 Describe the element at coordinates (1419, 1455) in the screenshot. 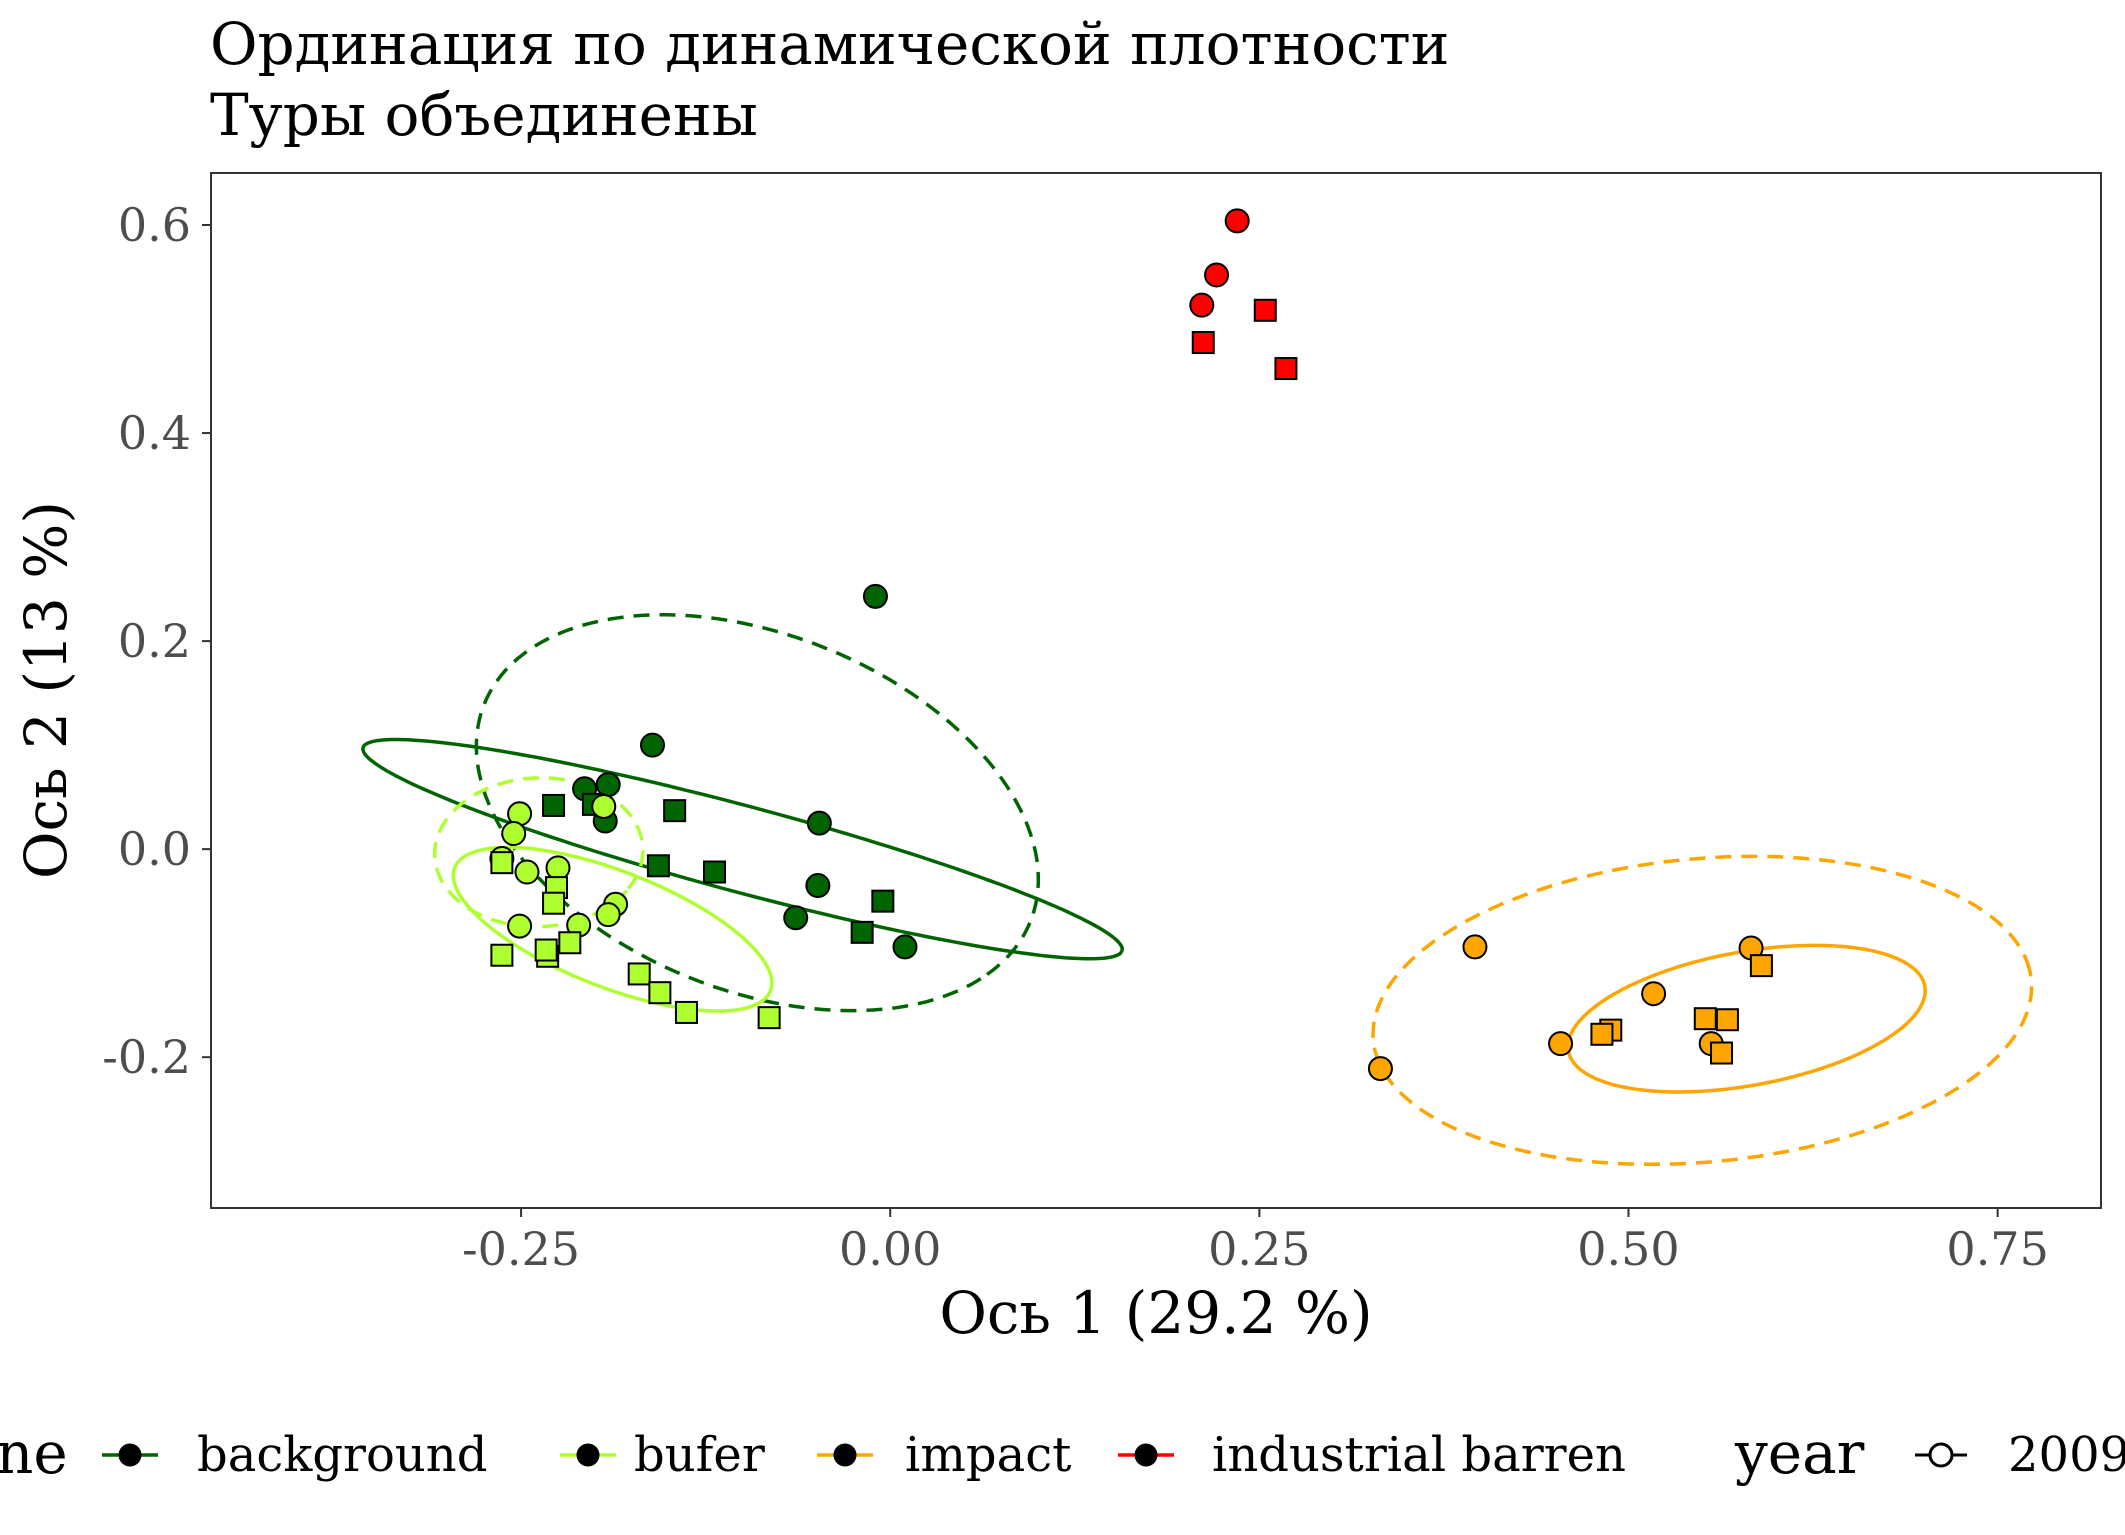

I see `legend-label: industrial barren` at that location.